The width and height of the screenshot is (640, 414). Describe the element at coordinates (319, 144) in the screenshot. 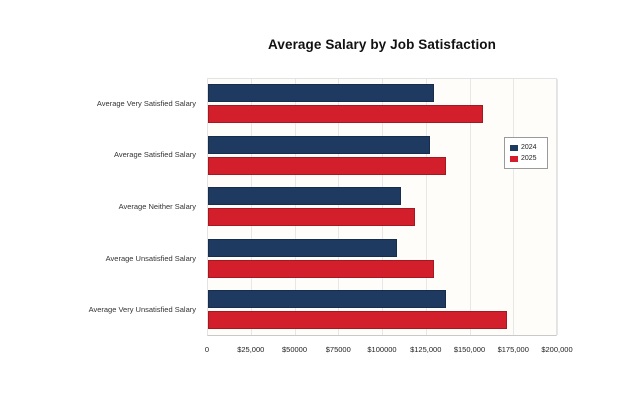

I see `bar-2024-group2` at that location.